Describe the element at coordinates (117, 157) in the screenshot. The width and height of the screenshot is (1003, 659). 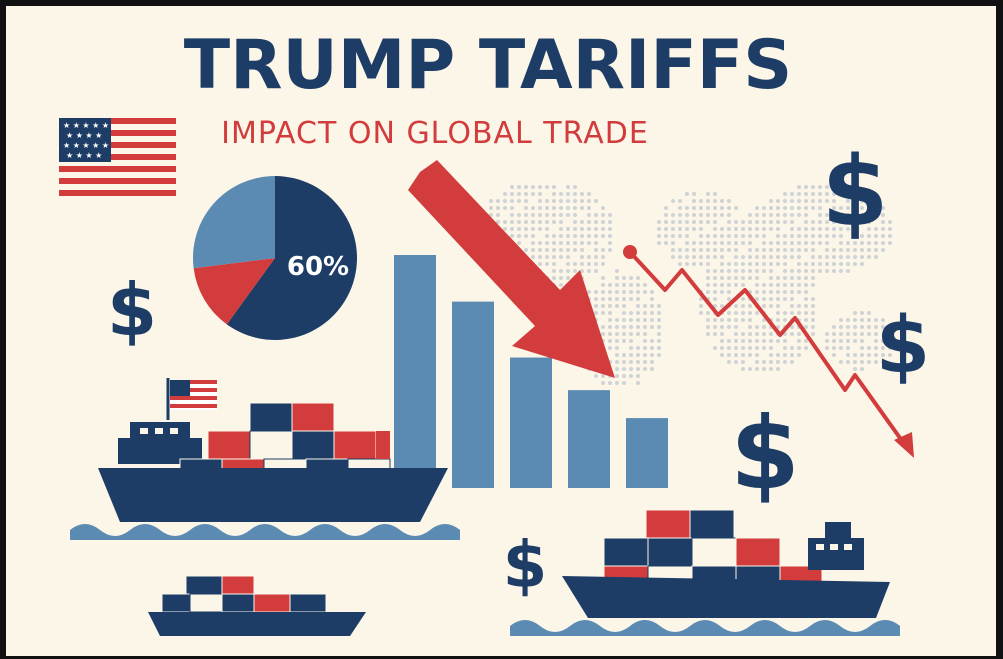
I see `us-flag-icon: ★ ★ ★ ★ ★ ★ ★ ★ ★ ★ ★ ★ ★ ★ ★ ★ ★ ★` at that location.